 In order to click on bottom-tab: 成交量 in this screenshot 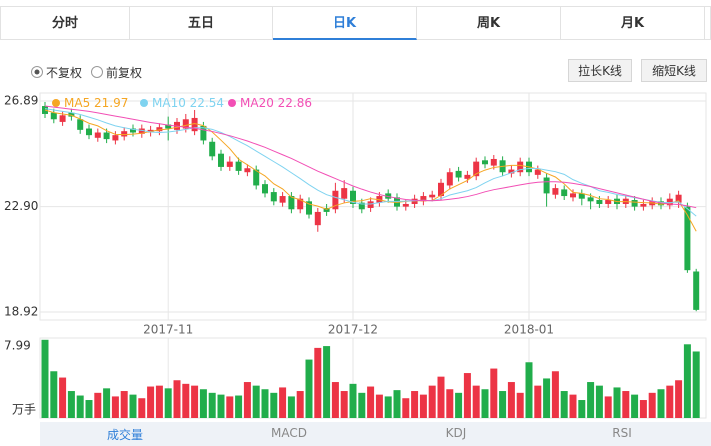, I will do `click(124, 435)`.